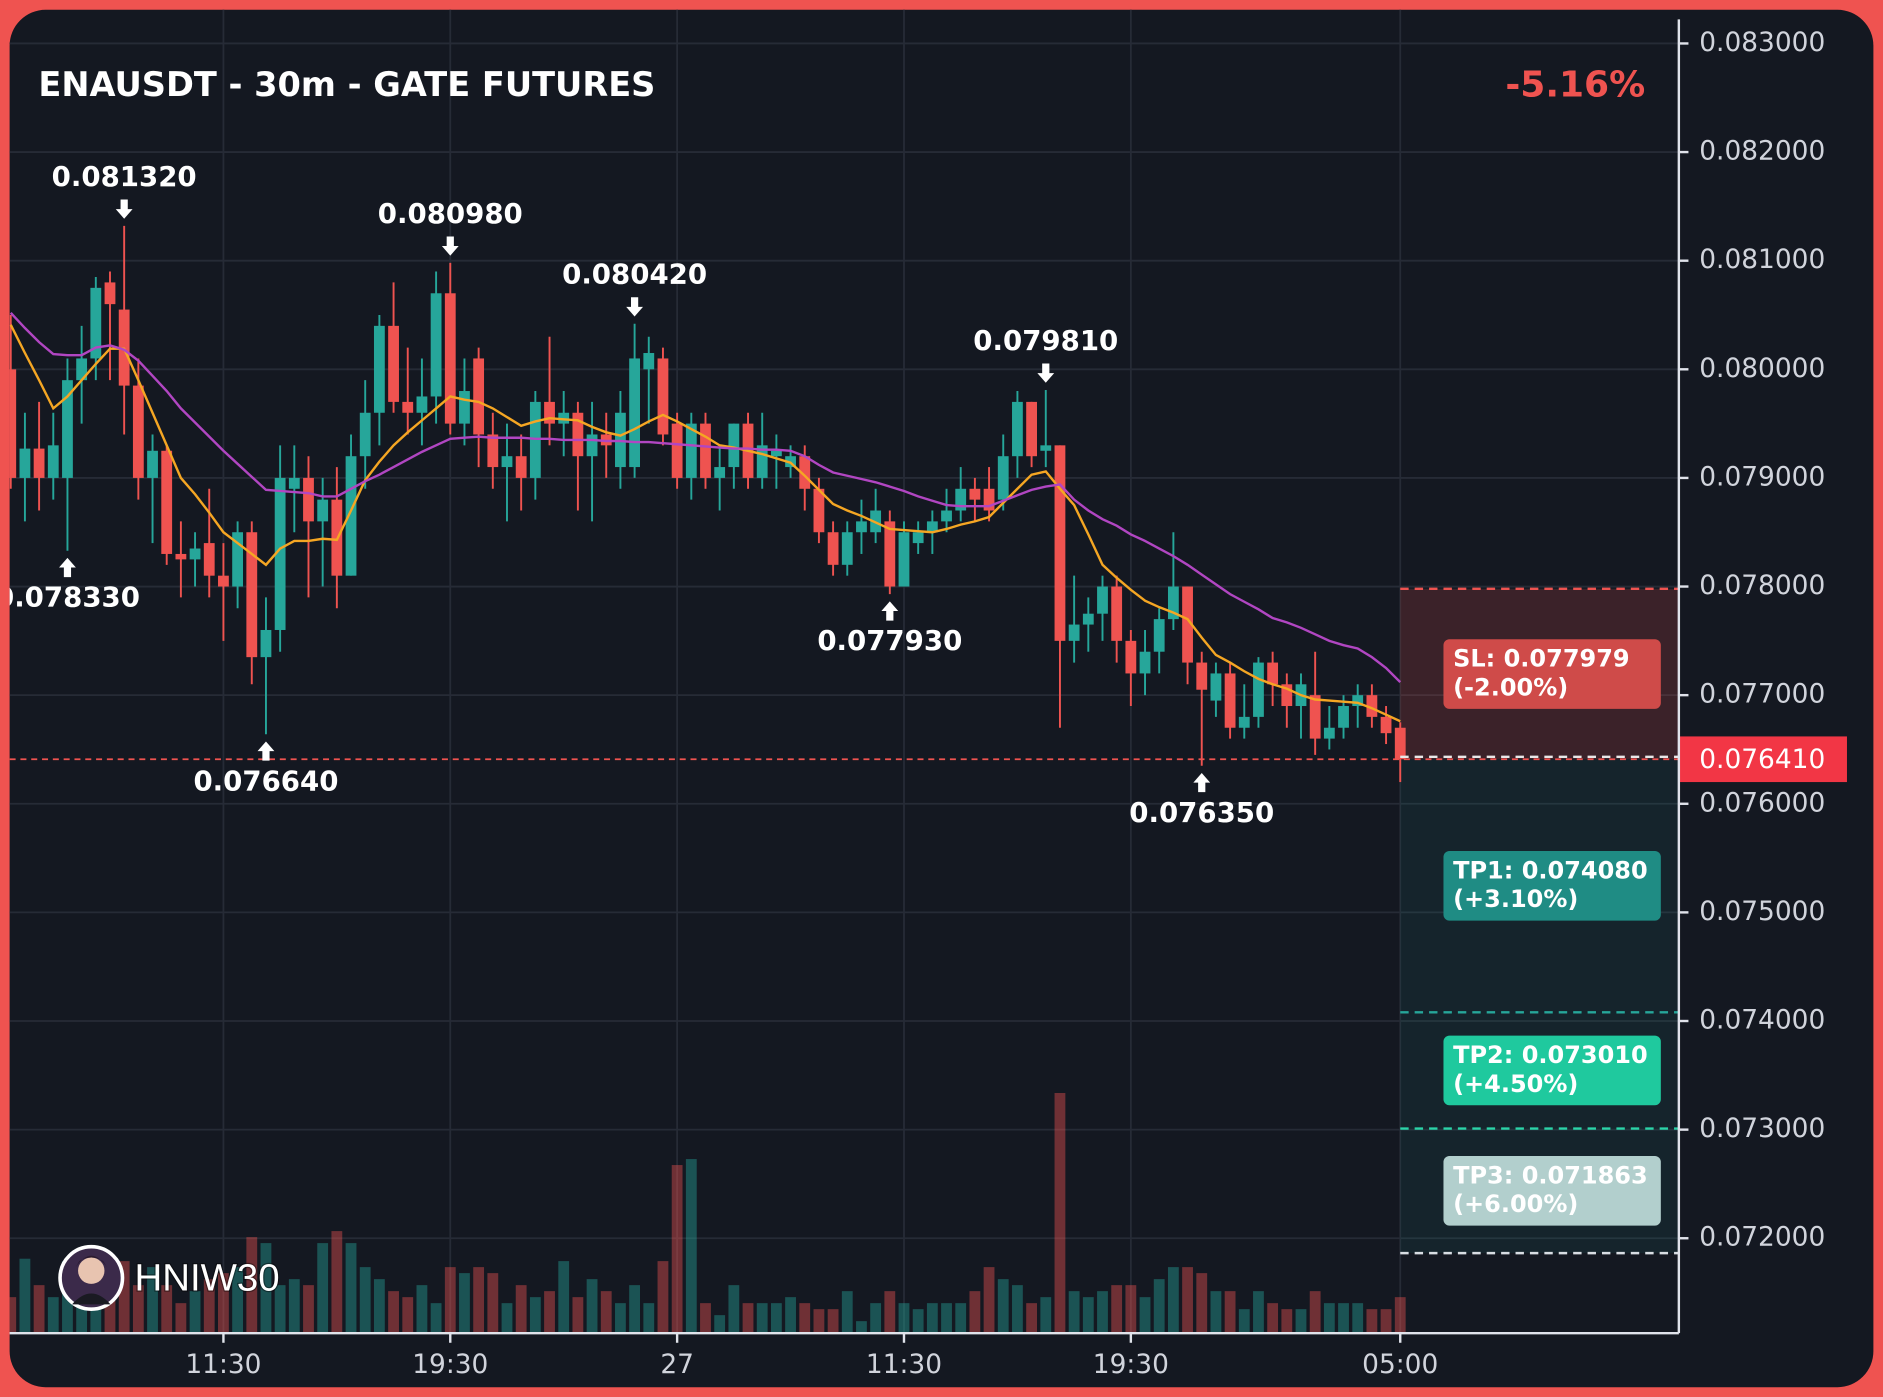 This screenshot has width=1883, height=1397. Describe the element at coordinates (634, 274) in the screenshot. I see `extreme-label: 0.080420` at that location.